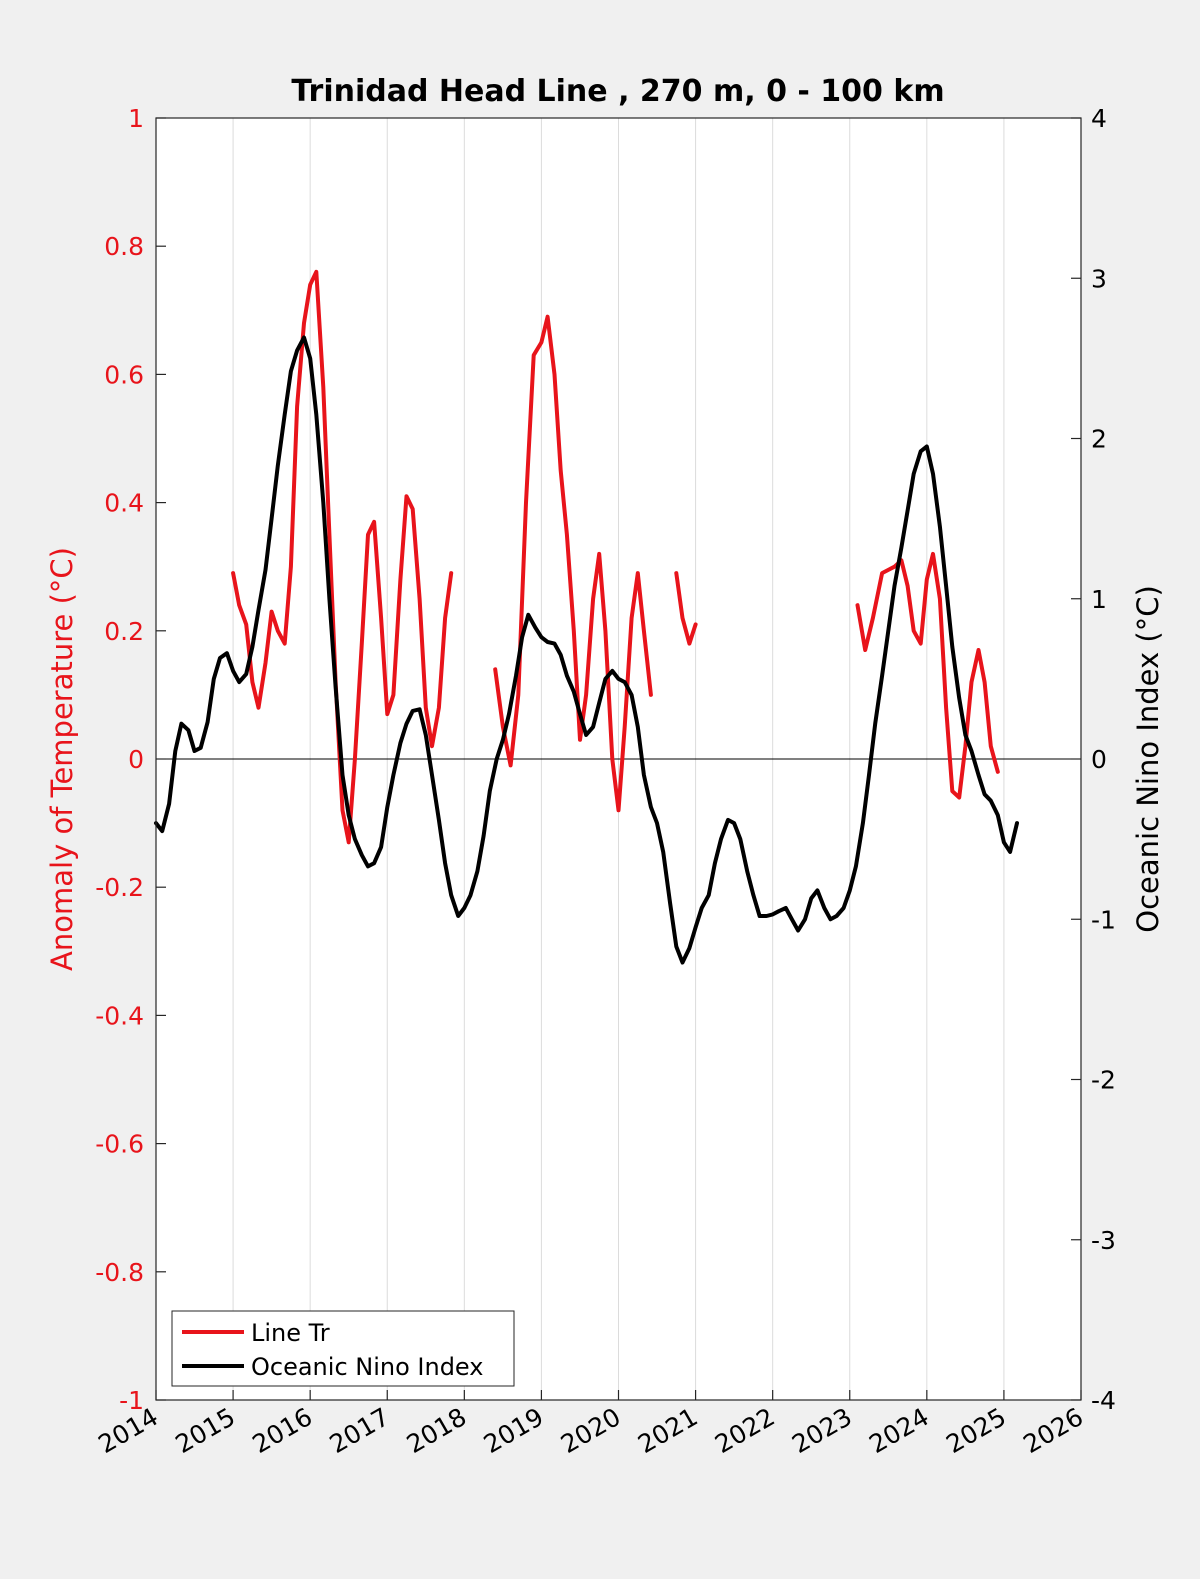 The height and width of the screenshot is (1579, 1200). Describe the element at coordinates (136, 118) in the screenshot. I see `left-tick-label: 1` at that location.